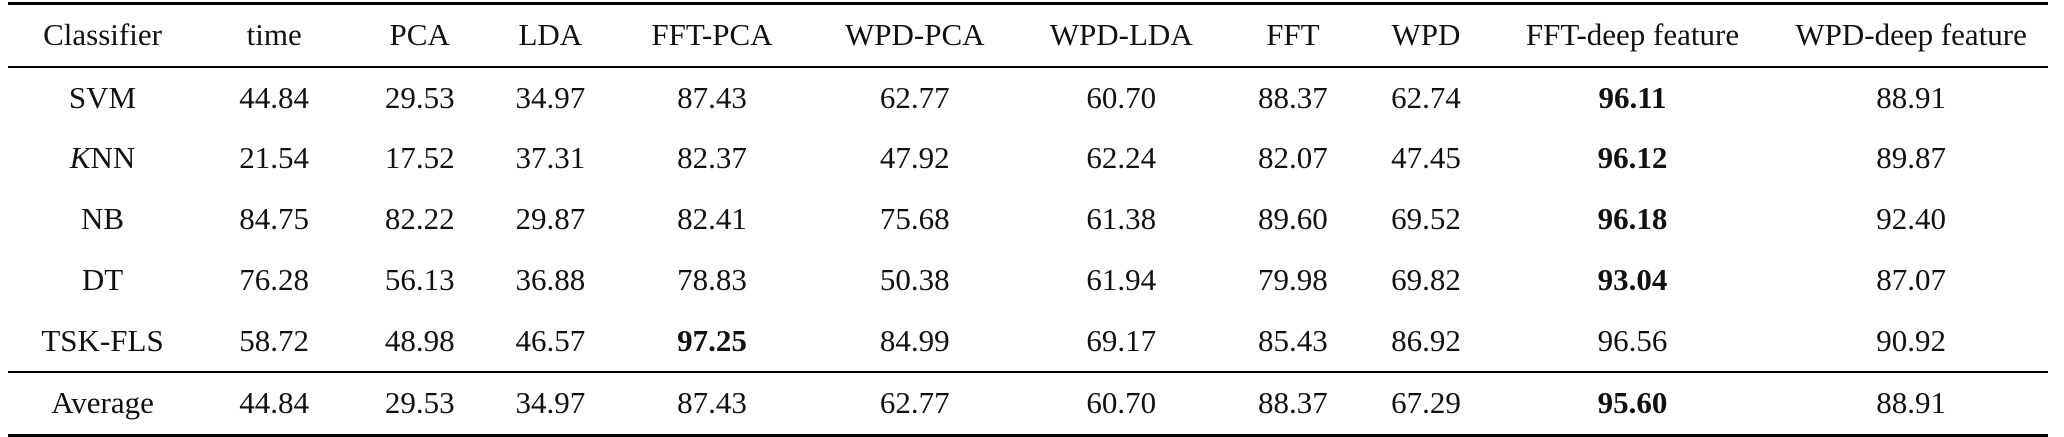 The width and height of the screenshot is (2064, 437). I want to click on classifier-cell: TSK-FLS, so click(103, 341).